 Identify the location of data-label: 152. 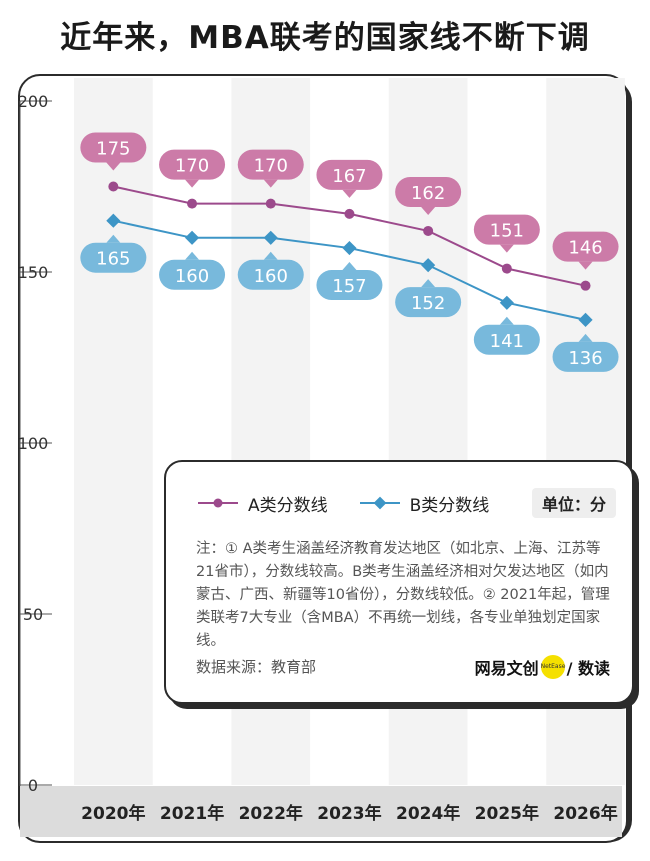
(428, 303).